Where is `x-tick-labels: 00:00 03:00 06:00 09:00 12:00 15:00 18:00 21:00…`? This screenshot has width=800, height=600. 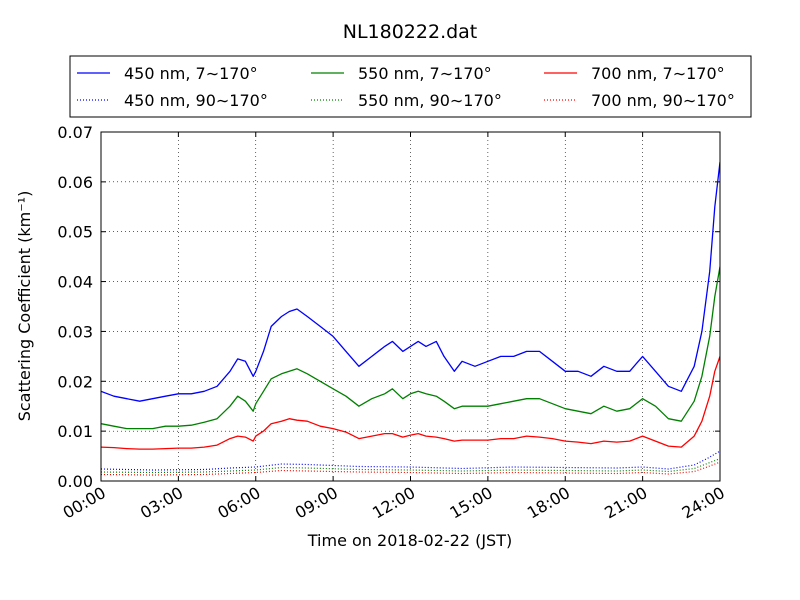 x-tick-labels: 00:00 03:00 06:00 09:00 12:00 15:00 18:00 21:00… is located at coordinates (394, 503).